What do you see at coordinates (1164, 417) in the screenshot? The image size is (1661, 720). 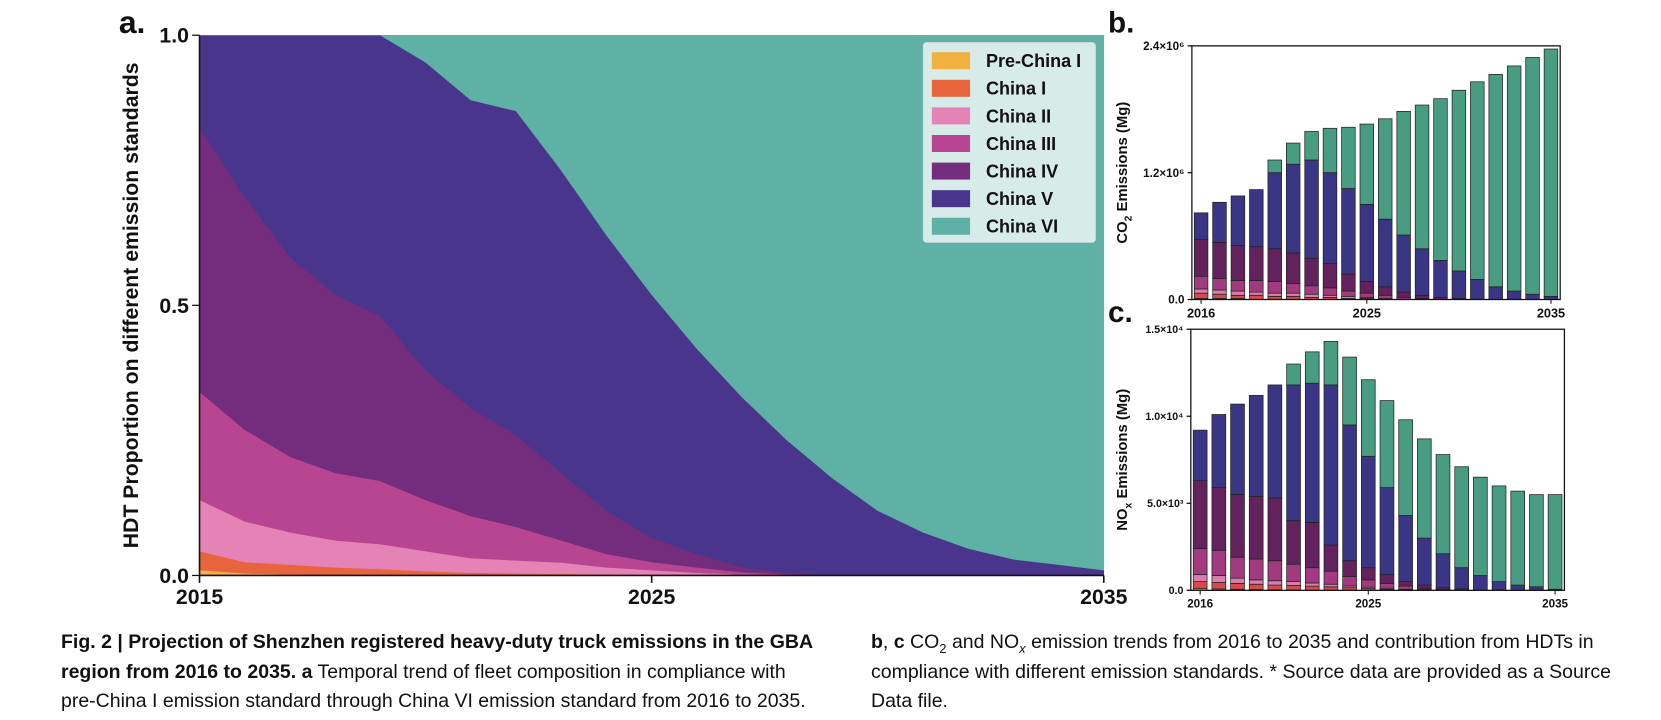 I see `y-tick-label: 1.0×10⁴` at bounding box center [1164, 417].